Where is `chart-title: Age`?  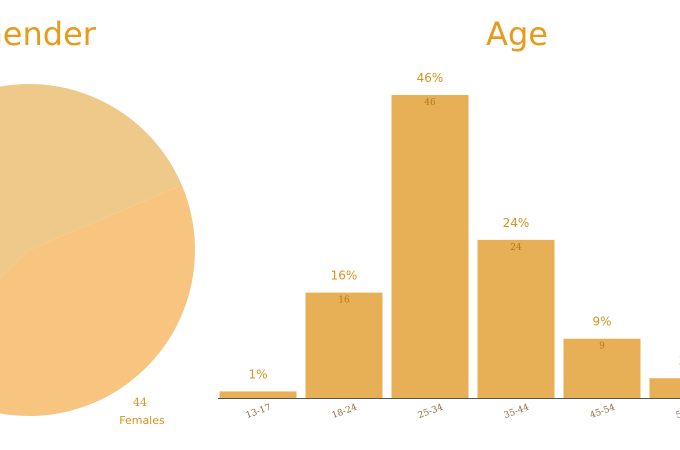
chart-title: Age is located at coordinates (517, 34).